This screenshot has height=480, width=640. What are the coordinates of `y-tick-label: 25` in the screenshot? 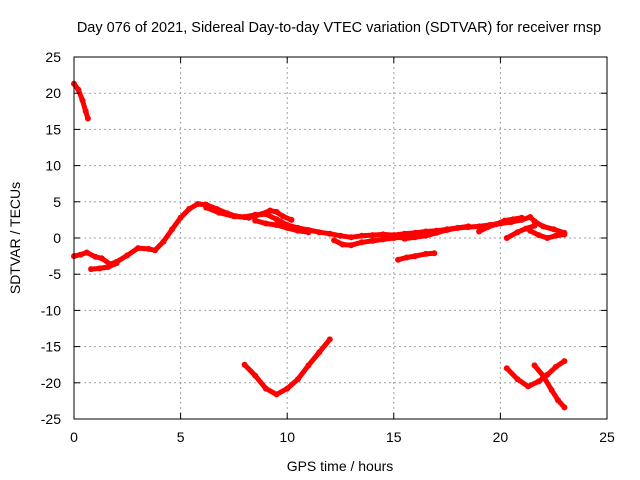 It's located at (53, 57).